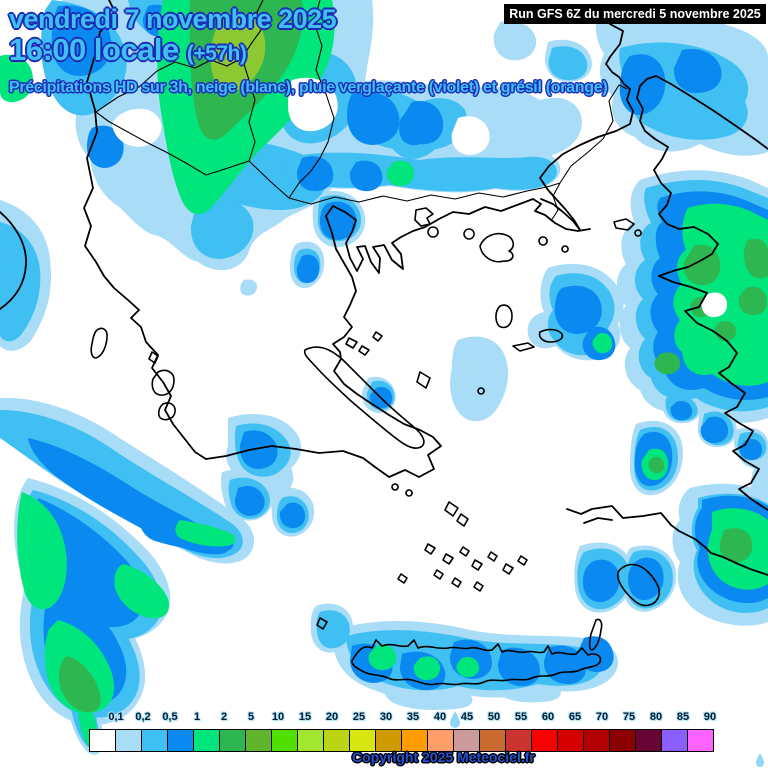  I want to click on precip-layer-olive, so click(238, 52).